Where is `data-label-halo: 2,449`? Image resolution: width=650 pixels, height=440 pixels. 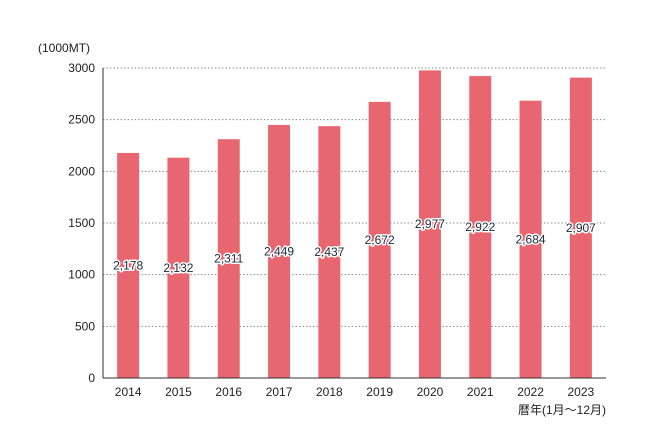 data-label-halo: 2,449 is located at coordinates (279, 251).